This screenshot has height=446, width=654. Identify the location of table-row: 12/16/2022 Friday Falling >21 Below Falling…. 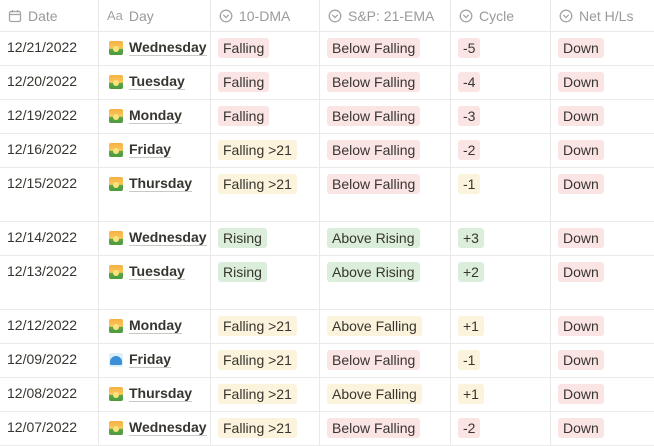
(327, 151).